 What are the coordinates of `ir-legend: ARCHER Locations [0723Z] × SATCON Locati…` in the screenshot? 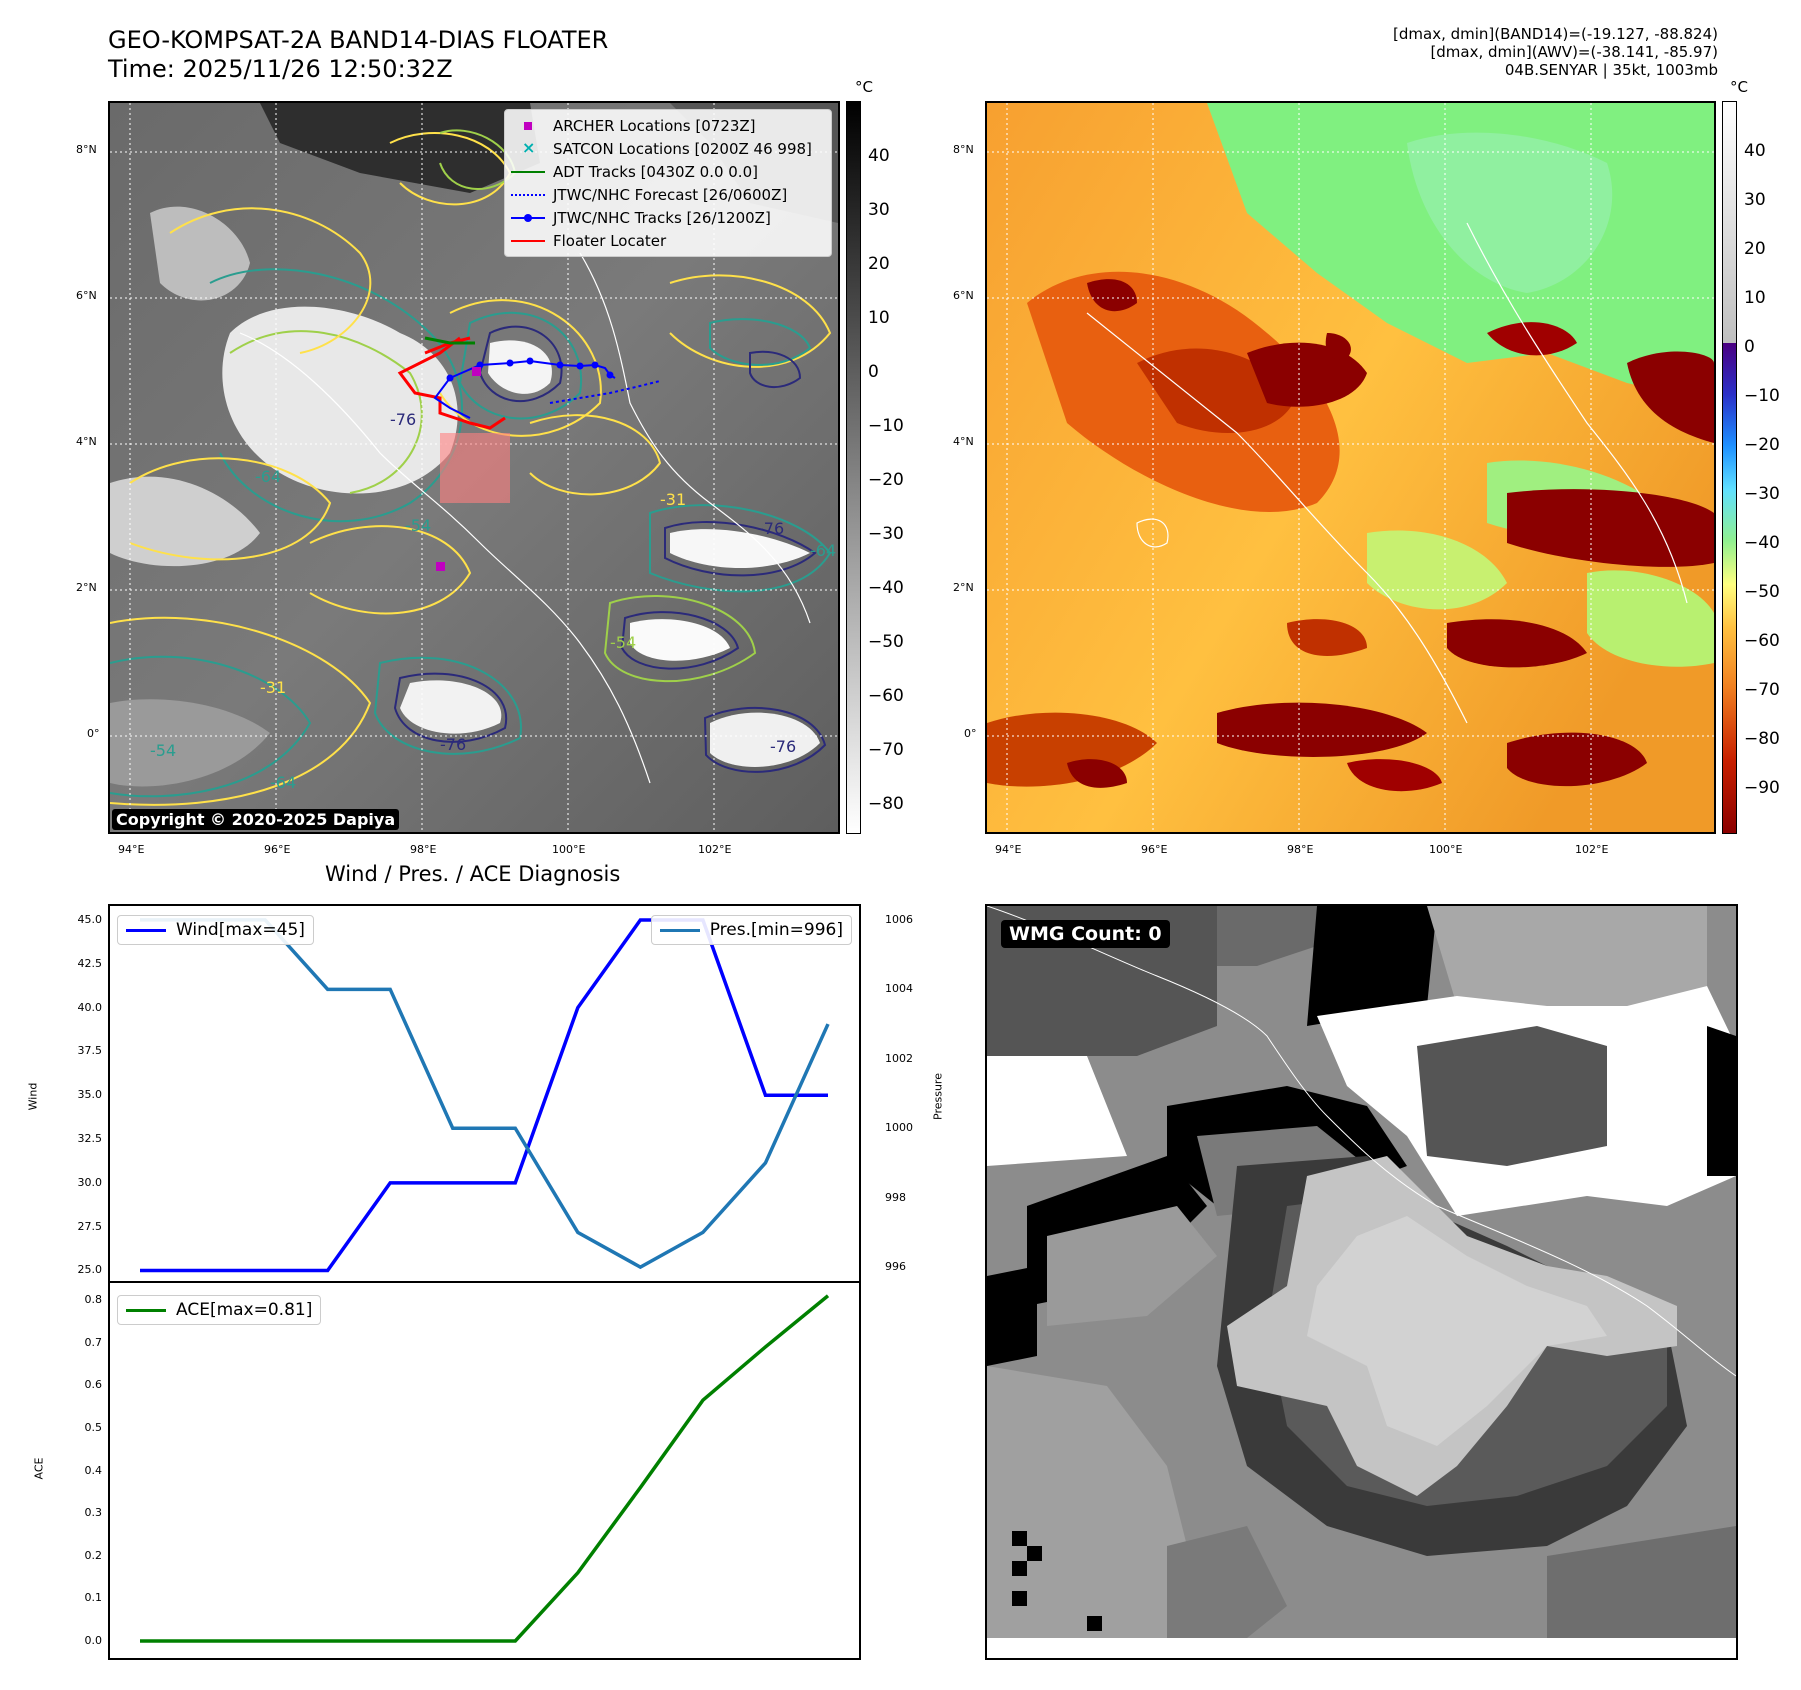 It's located at (668, 183).